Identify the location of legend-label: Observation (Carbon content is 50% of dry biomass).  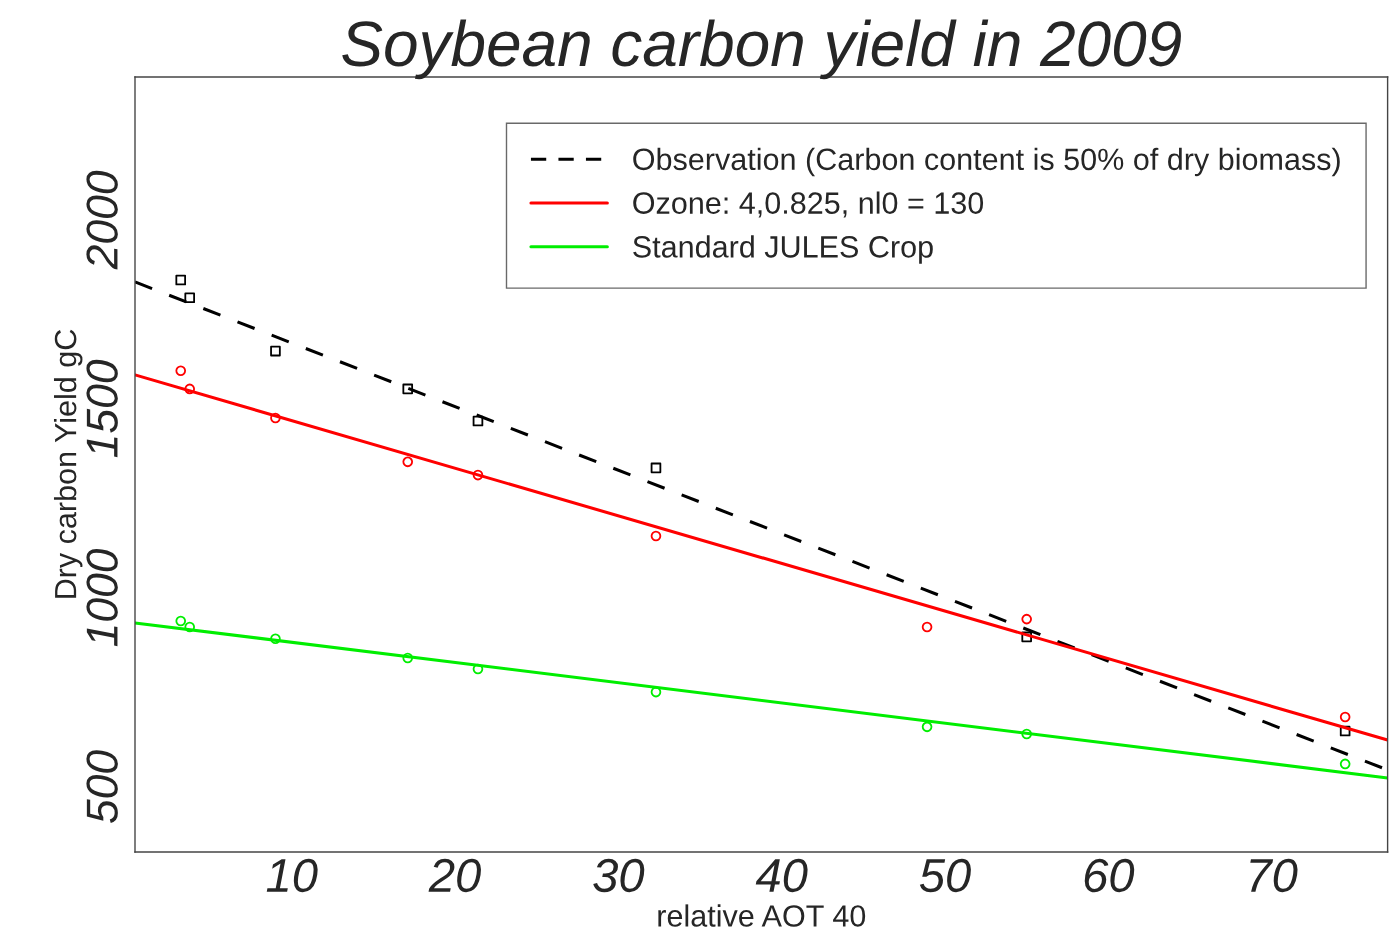
(986, 162).